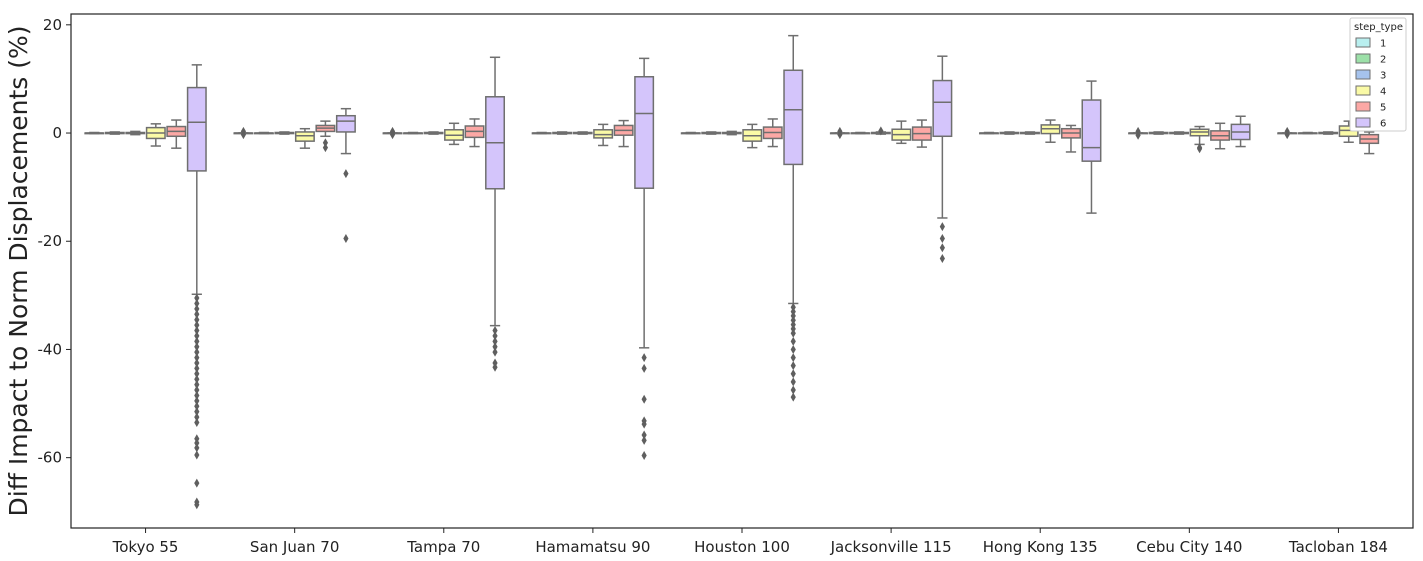  What do you see at coordinates (50, 241) in the screenshot?
I see `y-tick-label: -20` at bounding box center [50, 241].